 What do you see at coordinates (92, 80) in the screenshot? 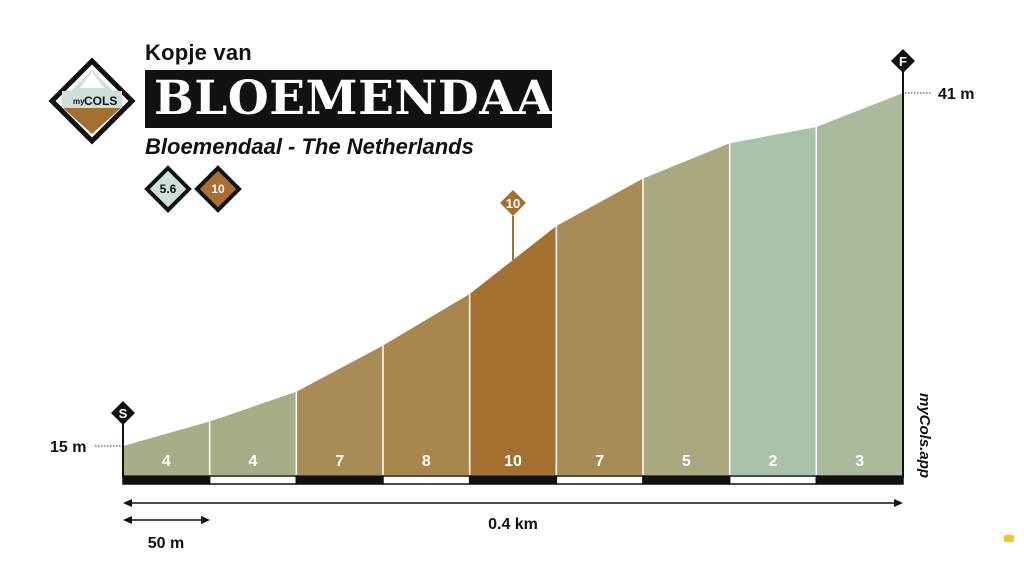
I see `logo-peak` at bounding box center [92, 80].